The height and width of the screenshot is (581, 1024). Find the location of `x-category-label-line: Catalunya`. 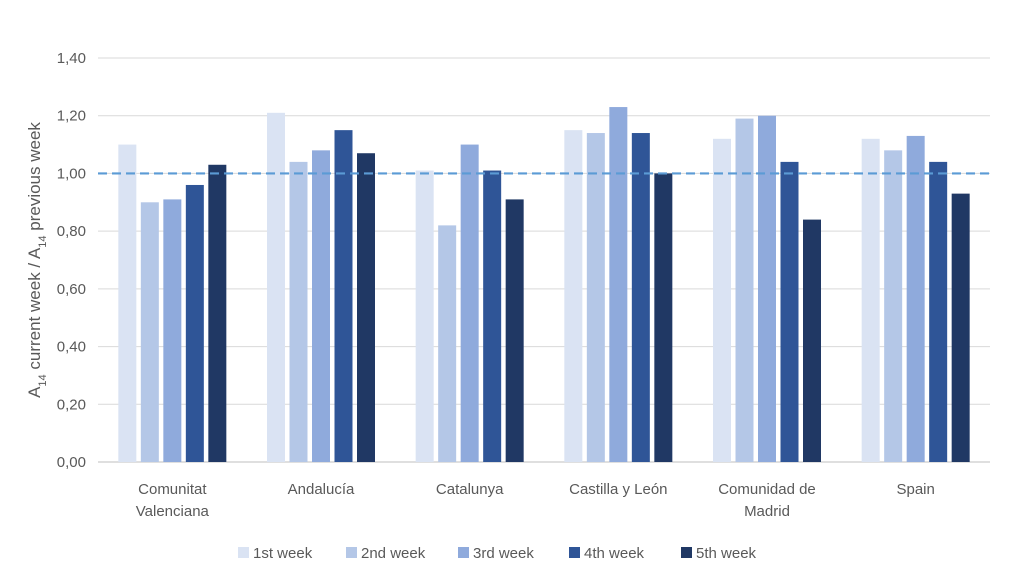

x-category-label-line: Catalunya is located at coordinates (470, 489).